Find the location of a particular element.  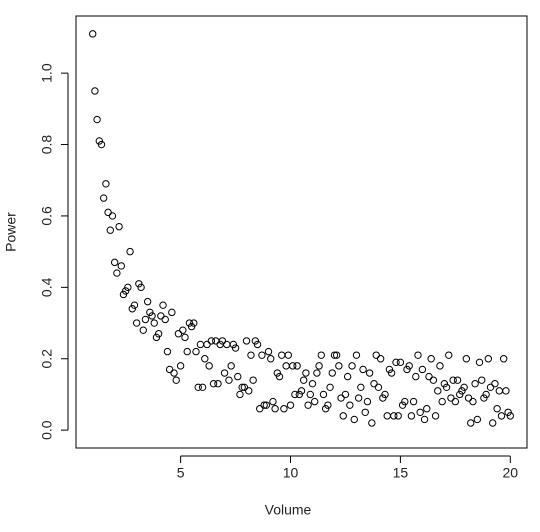

x-tick-label: 5 is located at coordinates (181, 473).